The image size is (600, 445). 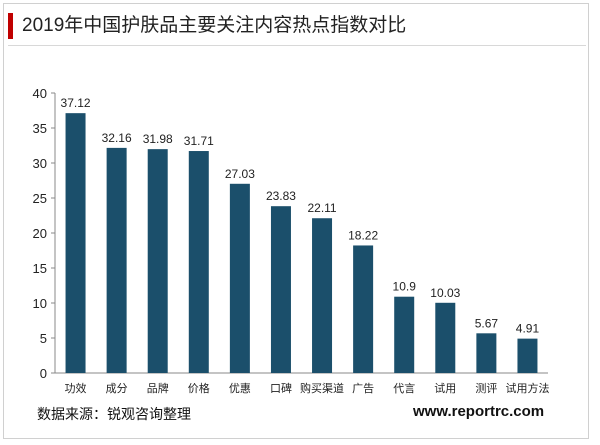 What do you see at coordinates (158, 388) in the screenshot?
I see `x-tick-label: 品牌` at bounding box center [158, 388].